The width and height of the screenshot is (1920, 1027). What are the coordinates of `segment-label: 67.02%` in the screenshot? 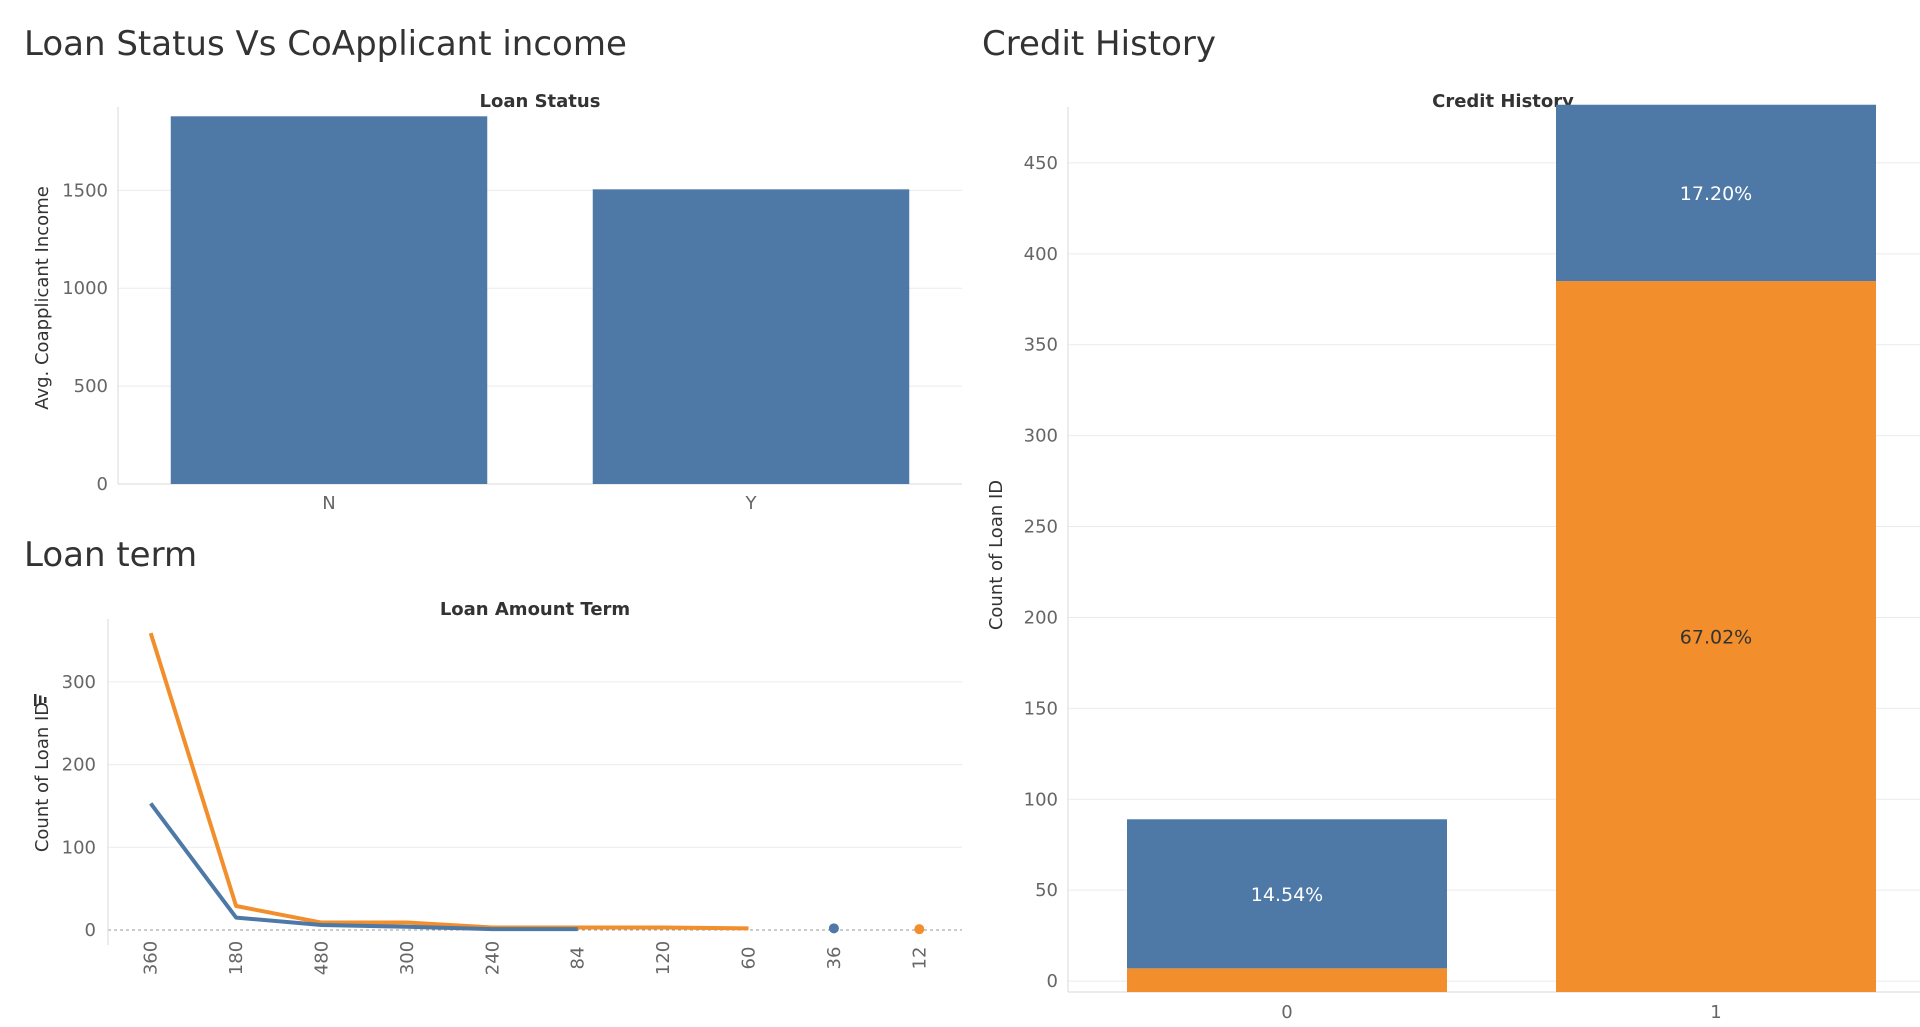 It's located at (1716, 638).